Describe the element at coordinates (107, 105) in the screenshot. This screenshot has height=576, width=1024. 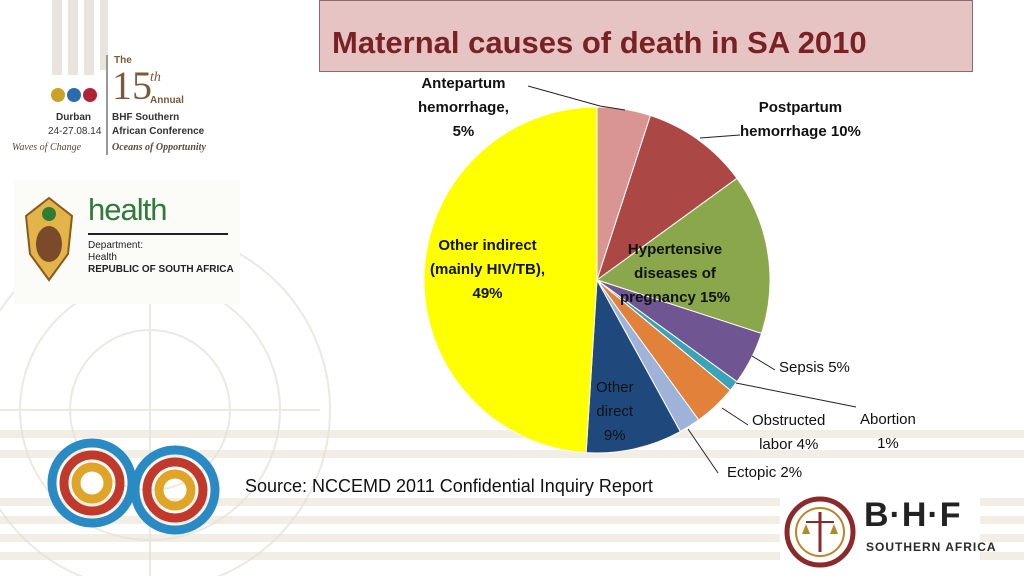
I see `conference-divider` at that location.